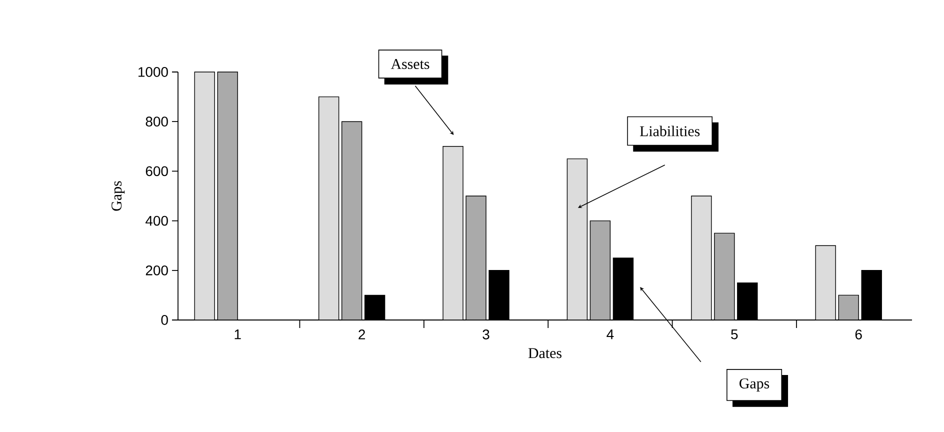 The image size is (944, 432). Describe the element at coordinates (157, 121) in the screenshot. I see `y-tick-label: 800` at that location.